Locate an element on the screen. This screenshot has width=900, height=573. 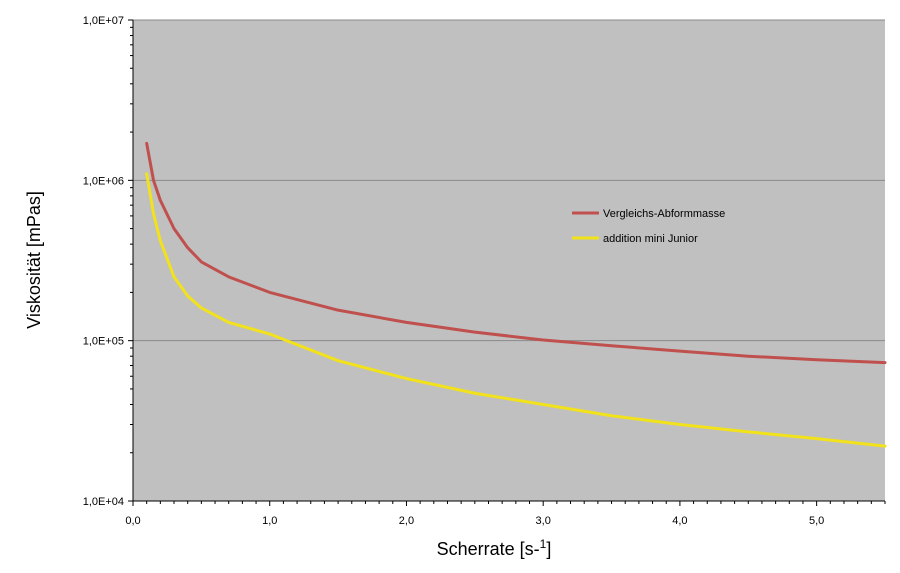
y-tick-labels: 1,0E+04 1,0E+05 1,0E+06 1,0E+07 is located at coordinates (103, 261).